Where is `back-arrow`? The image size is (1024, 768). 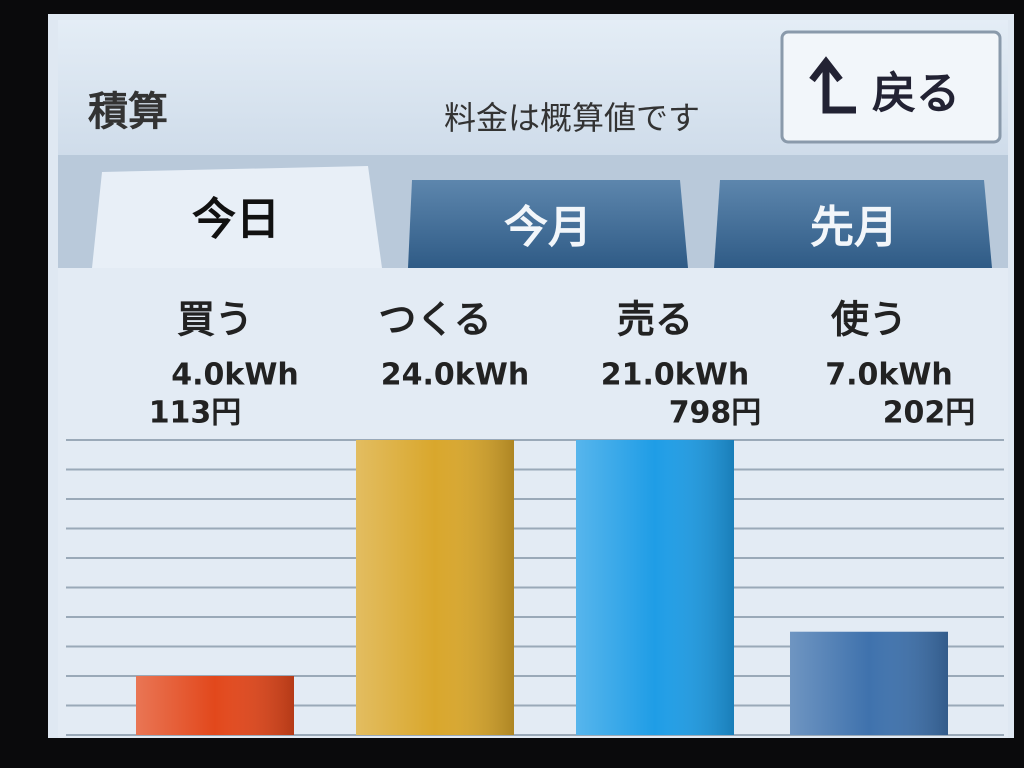 back-arrow is located at coordinates (832, 85).